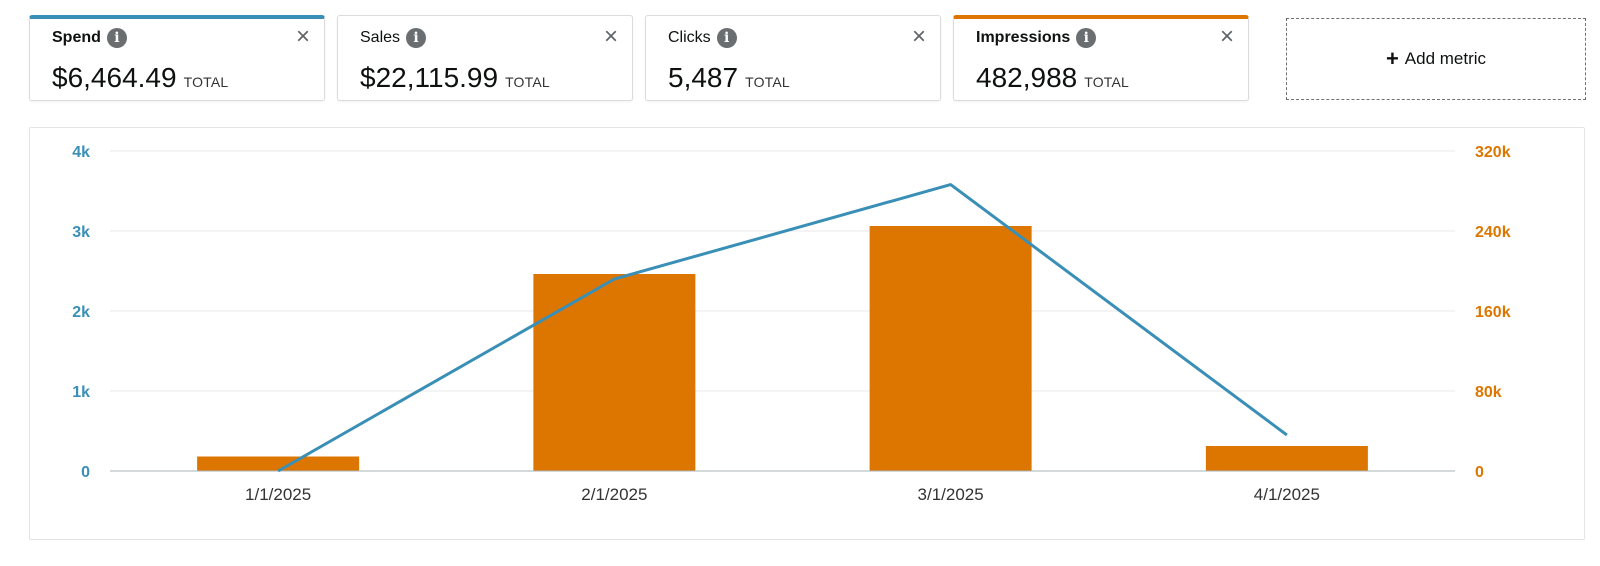 The width and height of the screenshot is (1600, 566). Describe the element at coordinates (278, 494) in the screenshot. I see `x-tick-label: 1/1/2025` at that location.